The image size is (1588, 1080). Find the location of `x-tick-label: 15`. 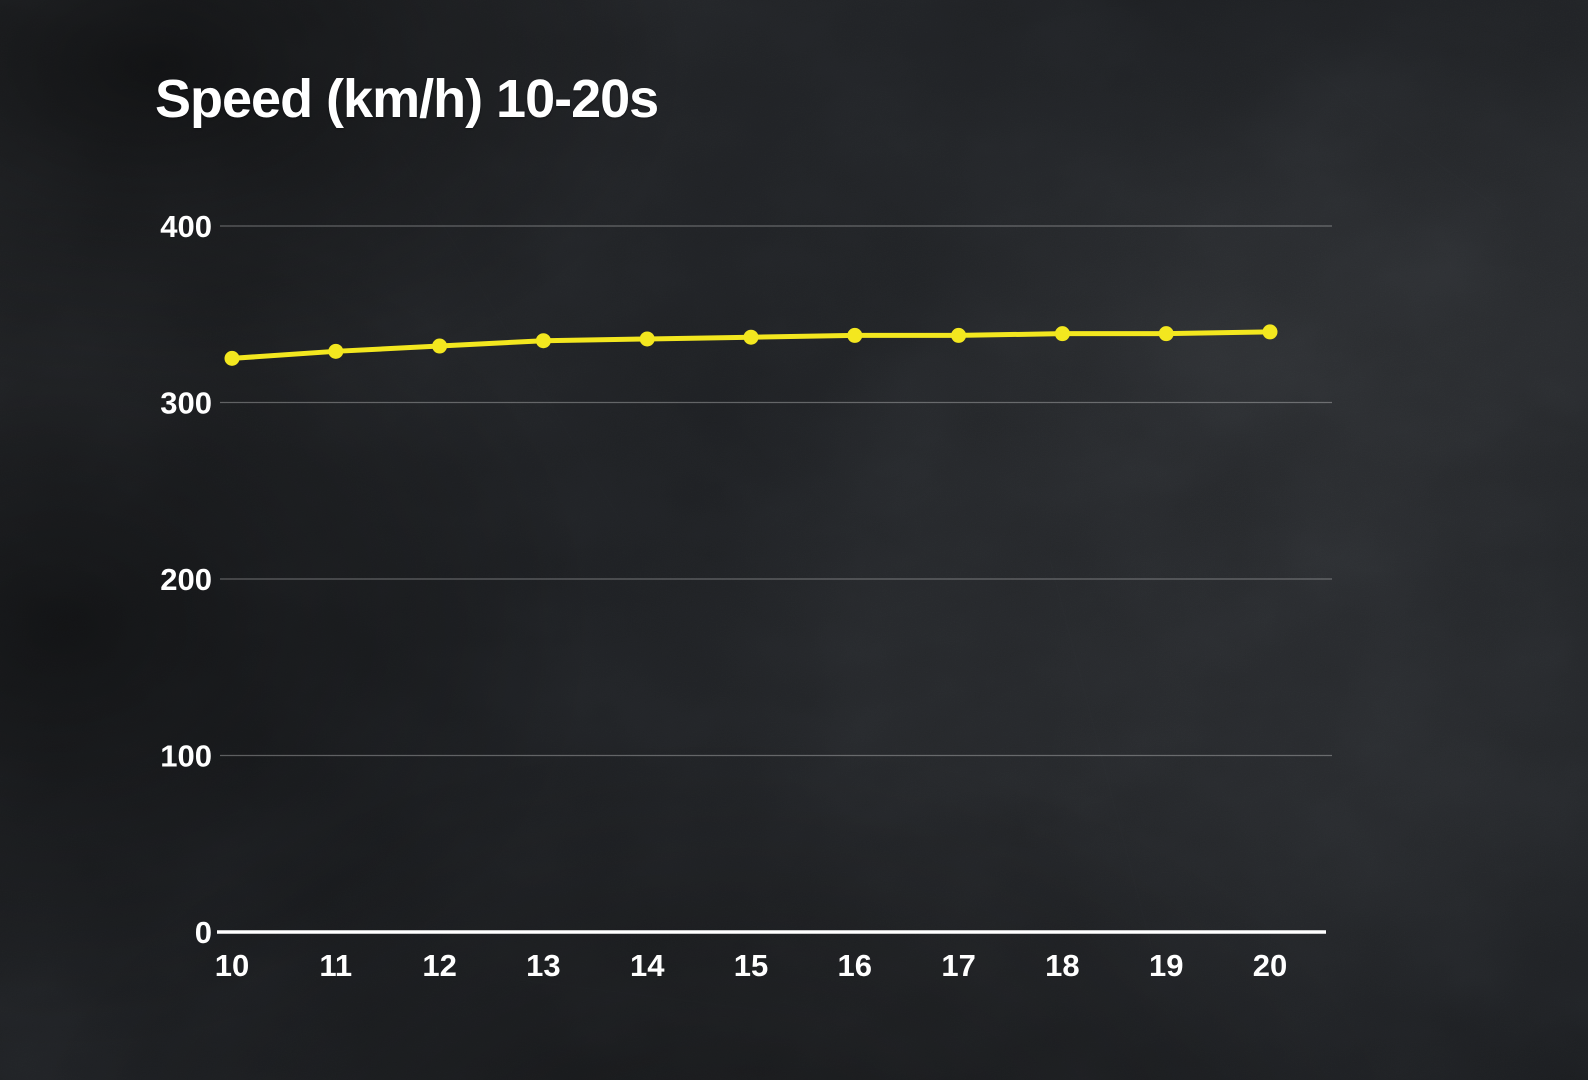

x-tick-label: 15 is located at coordinates (751, 965).